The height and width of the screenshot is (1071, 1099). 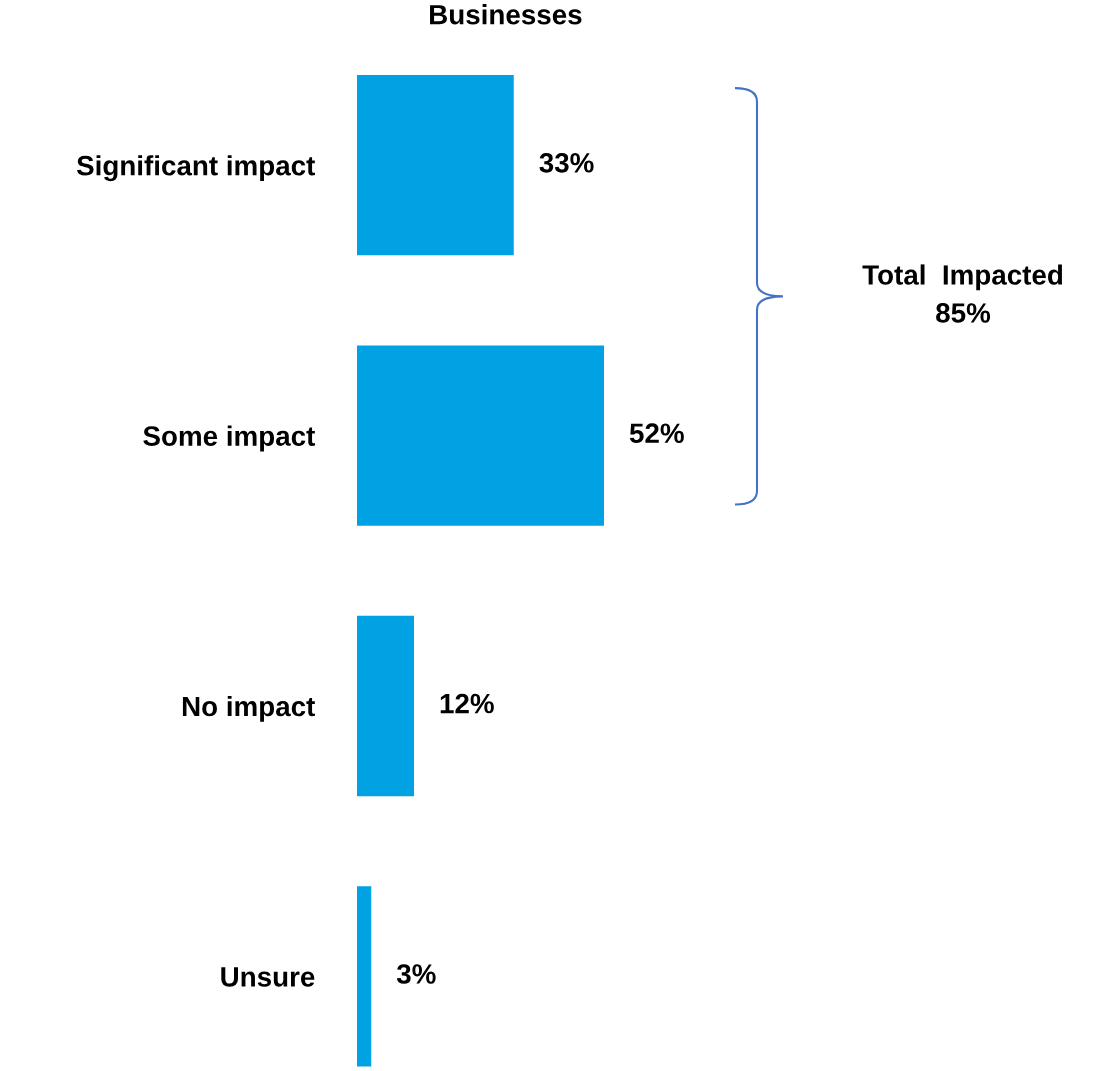 I want to click on data-label: 33%, so click(x=566, y=162).